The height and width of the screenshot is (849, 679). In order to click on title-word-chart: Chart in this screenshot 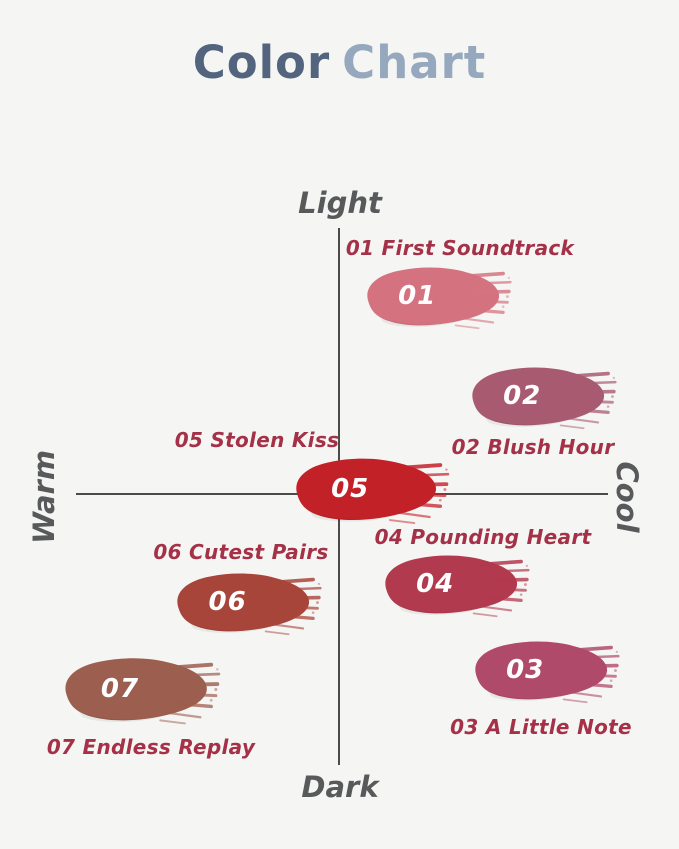, I will do `click(414, 62)`.